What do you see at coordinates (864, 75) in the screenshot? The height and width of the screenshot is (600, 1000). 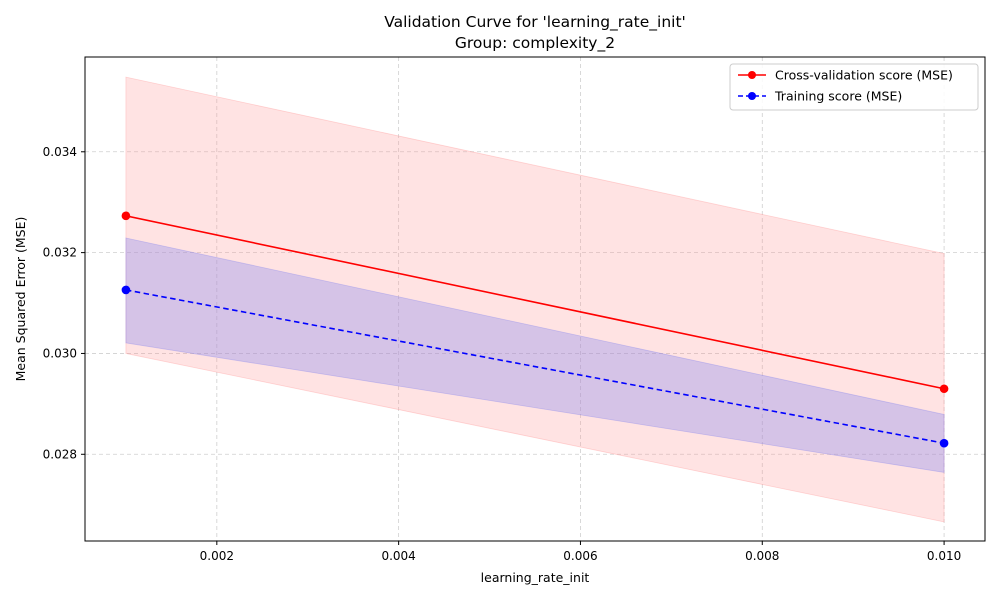 I see `legend-label-cv: Cross-validation score (MSE)` at bounding box center [864, 75].